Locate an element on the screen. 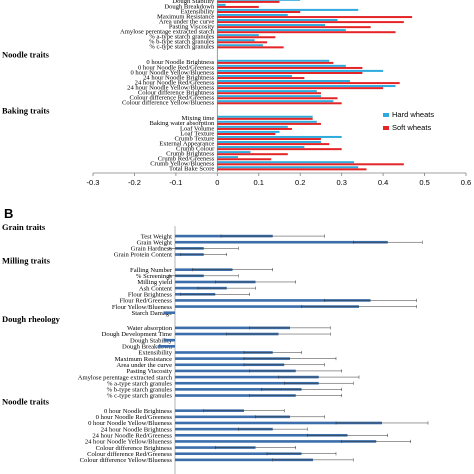 This screenshot has width=474, height=474. bar-grain-weight is located at coordinates (281, 242).